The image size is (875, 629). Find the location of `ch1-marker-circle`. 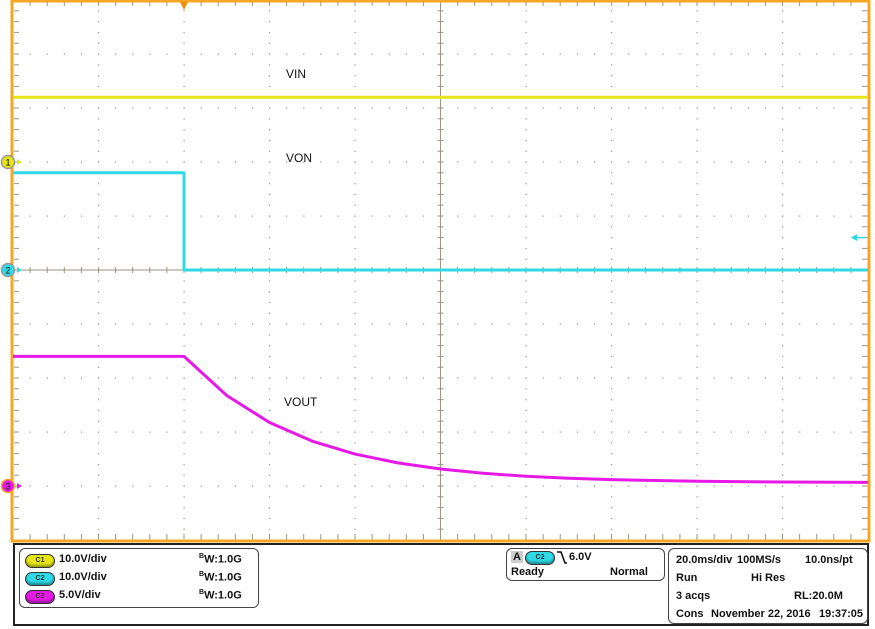

ch1-marker-circle is located at coordinates (8, 162).